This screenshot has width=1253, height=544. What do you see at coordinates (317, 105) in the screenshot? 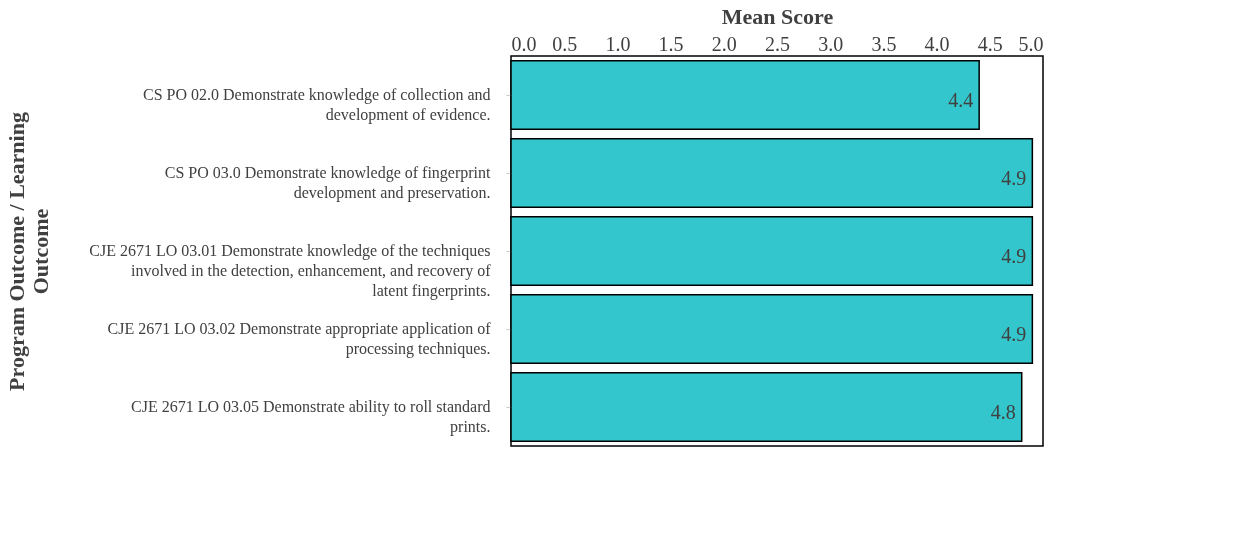
I see `y-tick-label: CS PO 02.0 Demonstrate knowledge of collection and development of evidence.` at bounding box center [317, 105].